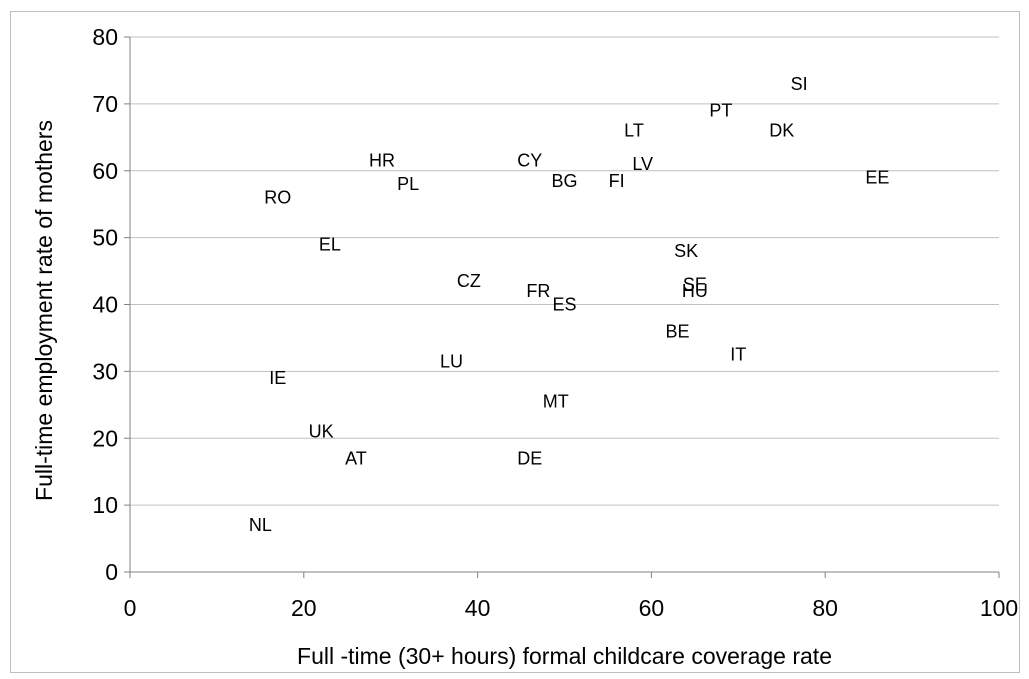 The width and height of the screenshot is (1029, 679). What do you see at coordinates (105, 37) in the screenshot?
I see `y-tick-label: 80` at bounding box center [105, 37].